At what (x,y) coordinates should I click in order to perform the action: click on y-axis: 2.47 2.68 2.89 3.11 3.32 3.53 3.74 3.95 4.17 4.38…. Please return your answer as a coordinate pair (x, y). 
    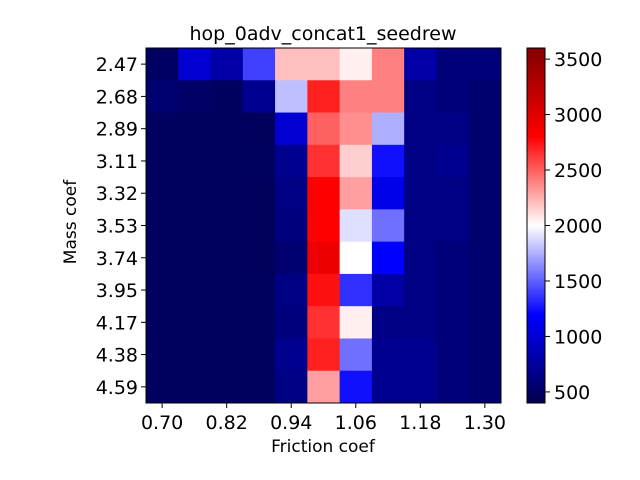
    Looking at the image, I should click on (121, 226).